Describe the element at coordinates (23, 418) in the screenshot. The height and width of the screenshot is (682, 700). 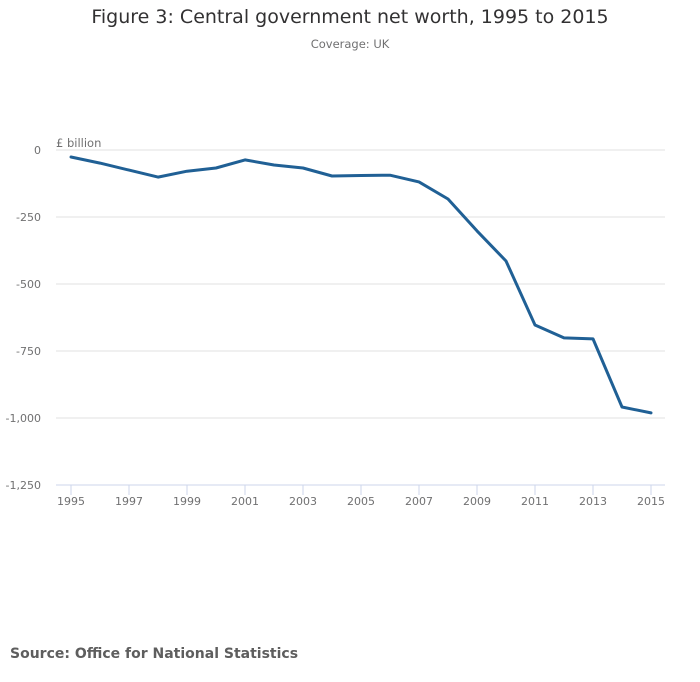
I see `y-tick-label: -1,000` at that location.